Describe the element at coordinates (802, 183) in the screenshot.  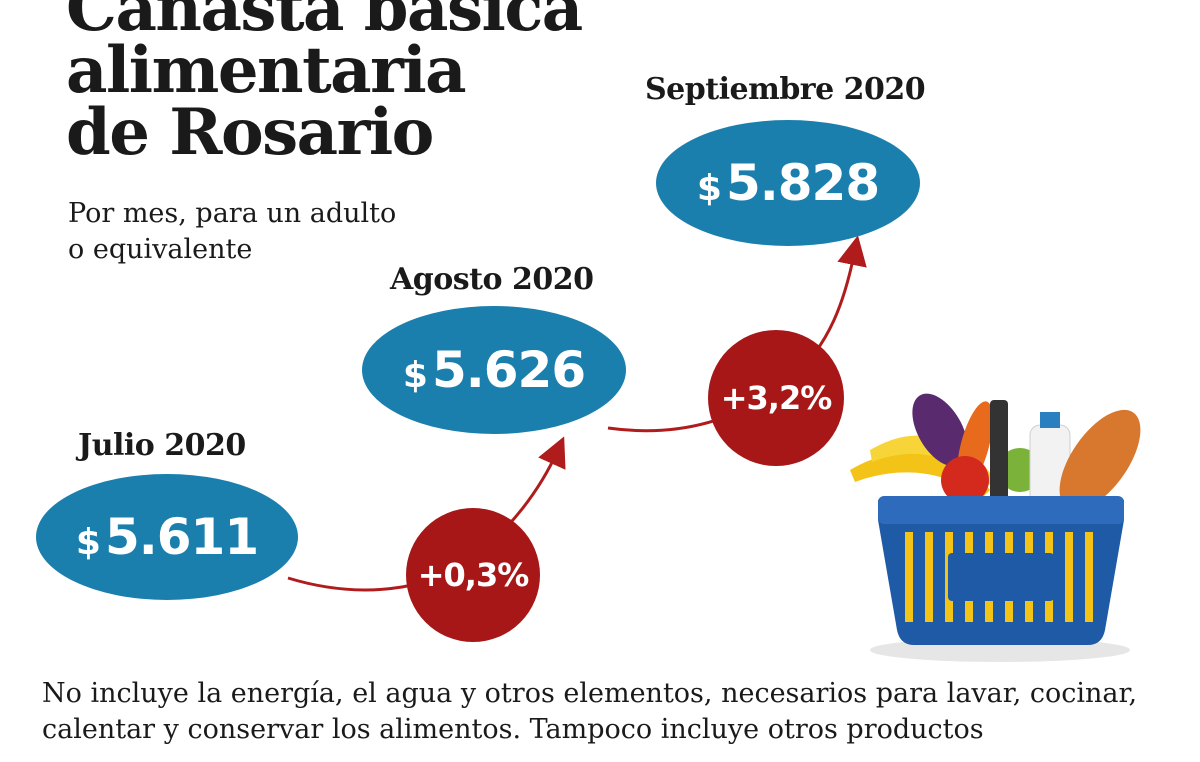
I see `price-value-3: 5.828` at that location.